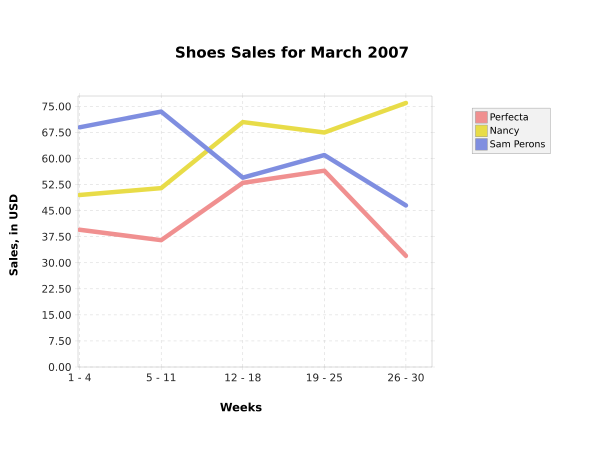  What do you see at coordinates (324, 378) in the screenshot?
I see `x-tick-label: 19 - 25` at bounding box center [324, 378].